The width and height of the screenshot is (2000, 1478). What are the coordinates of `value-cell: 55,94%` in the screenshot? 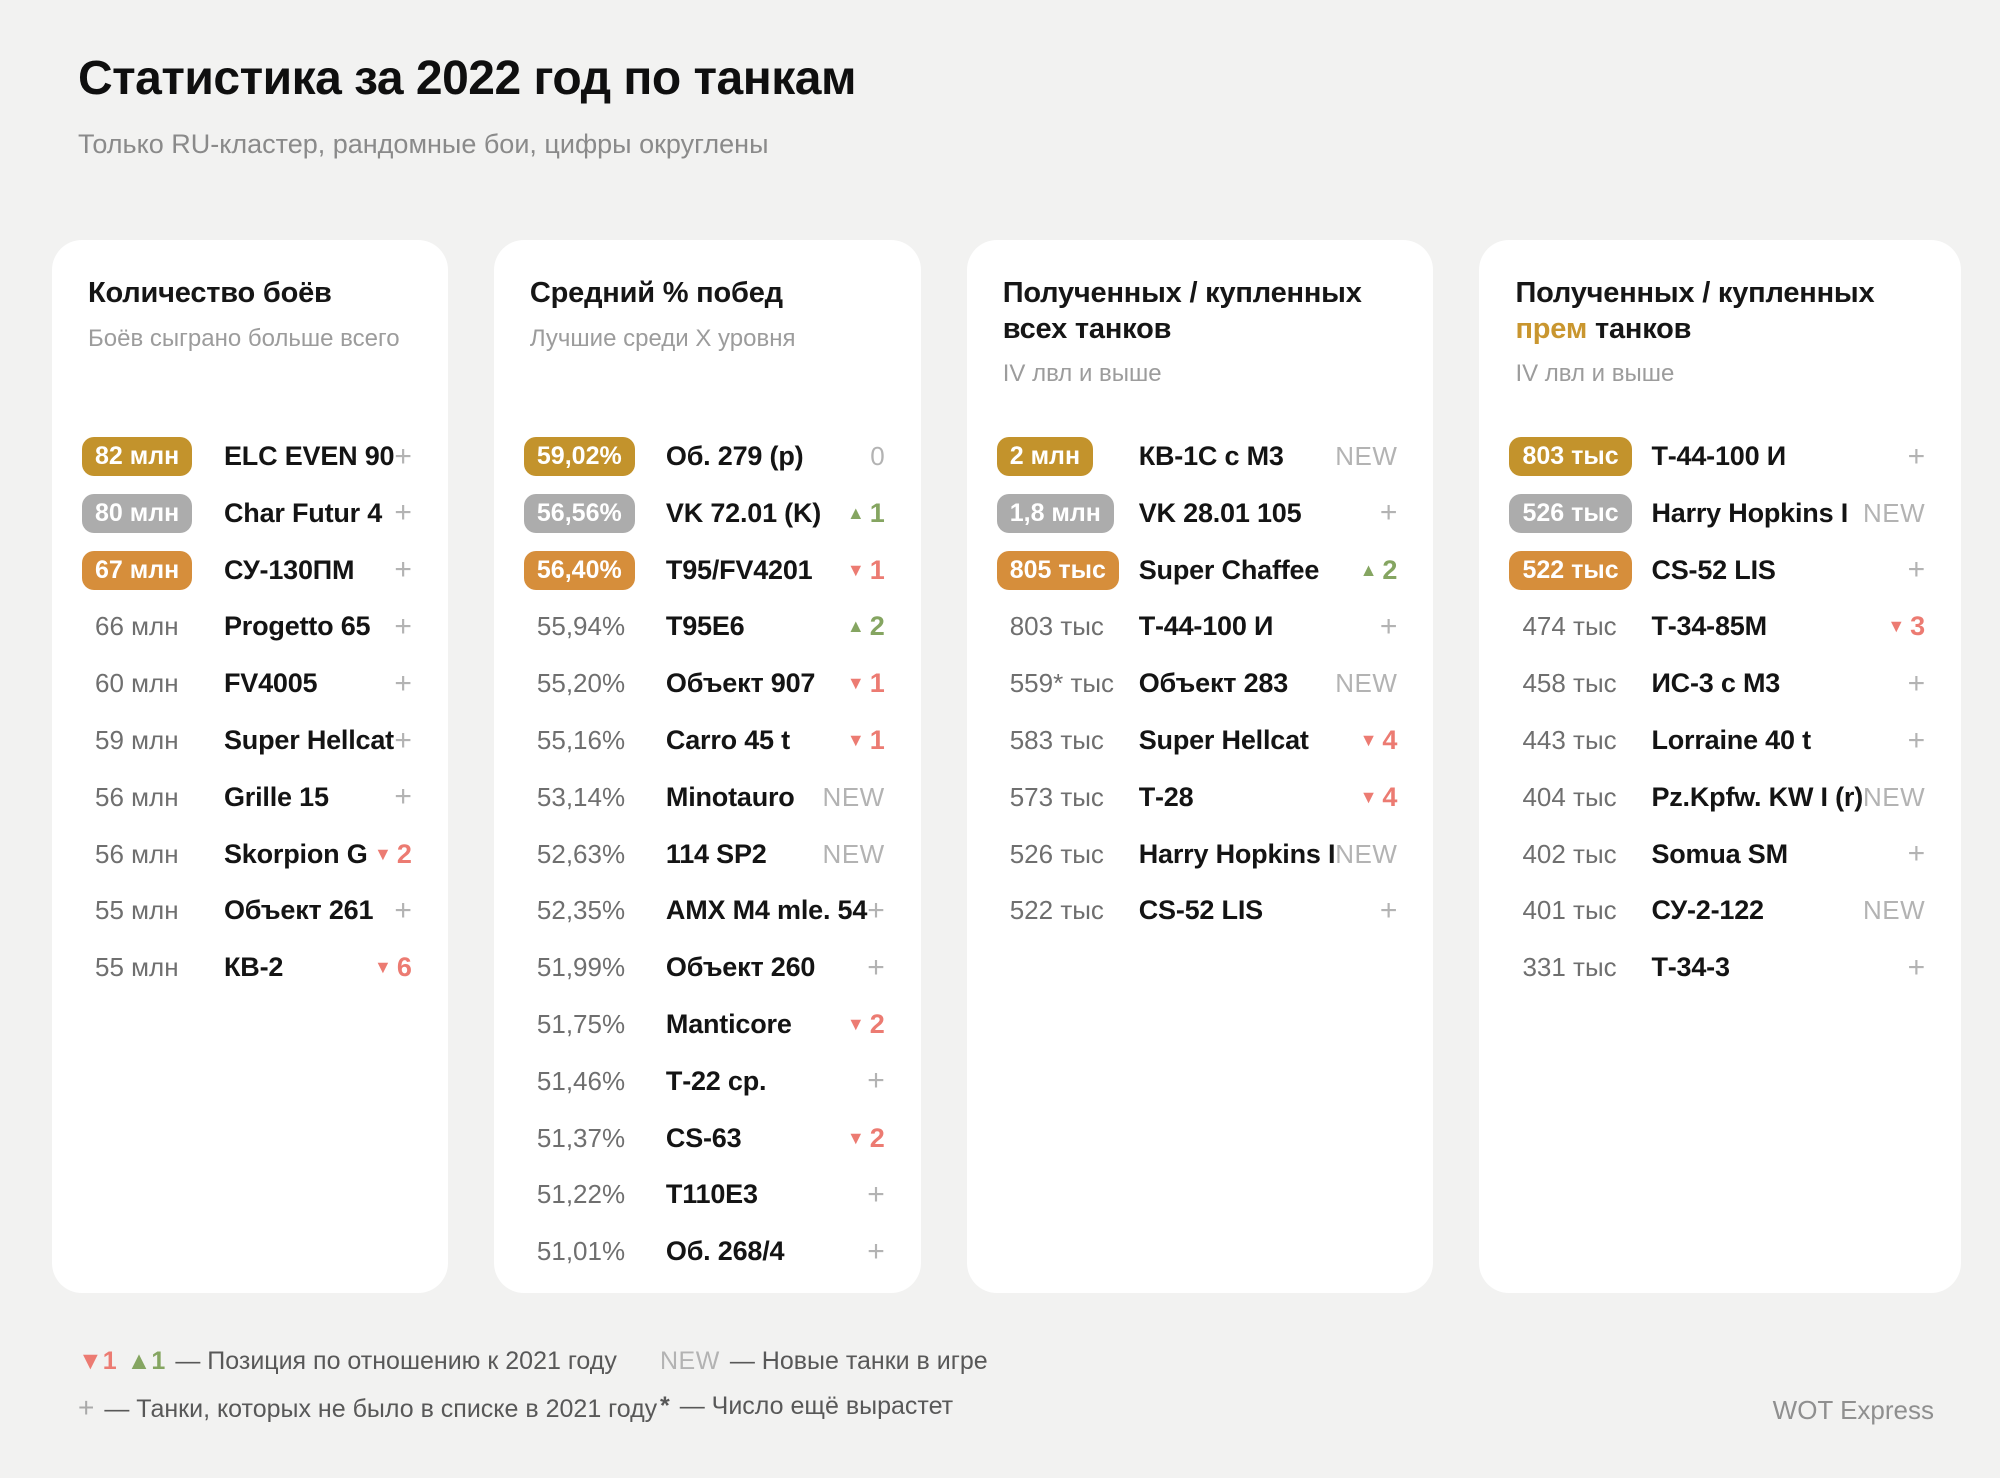 It's located at (588, 626).